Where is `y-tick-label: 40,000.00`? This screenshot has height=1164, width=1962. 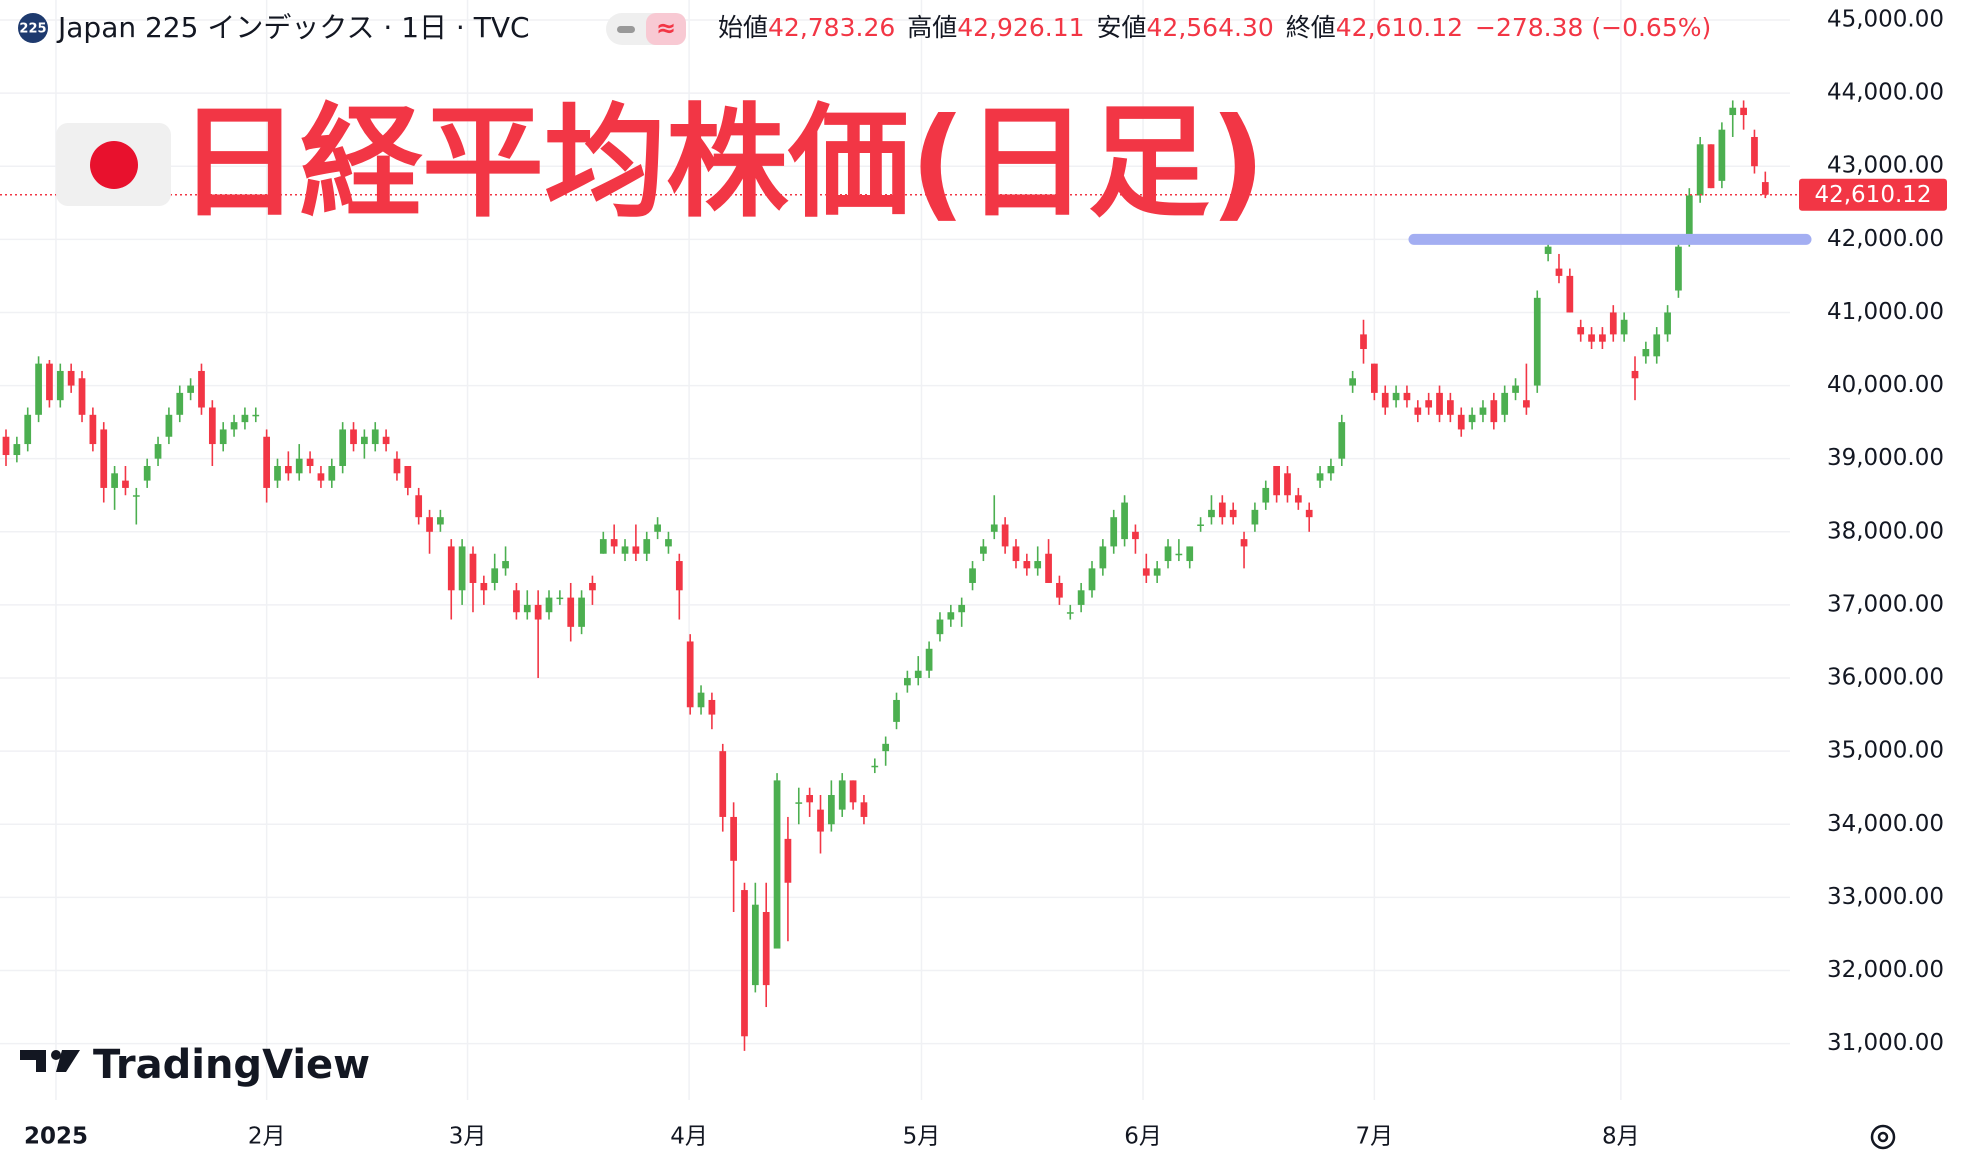 y-tick-label: 40,000.00 is located at coordinates (1885, 385).